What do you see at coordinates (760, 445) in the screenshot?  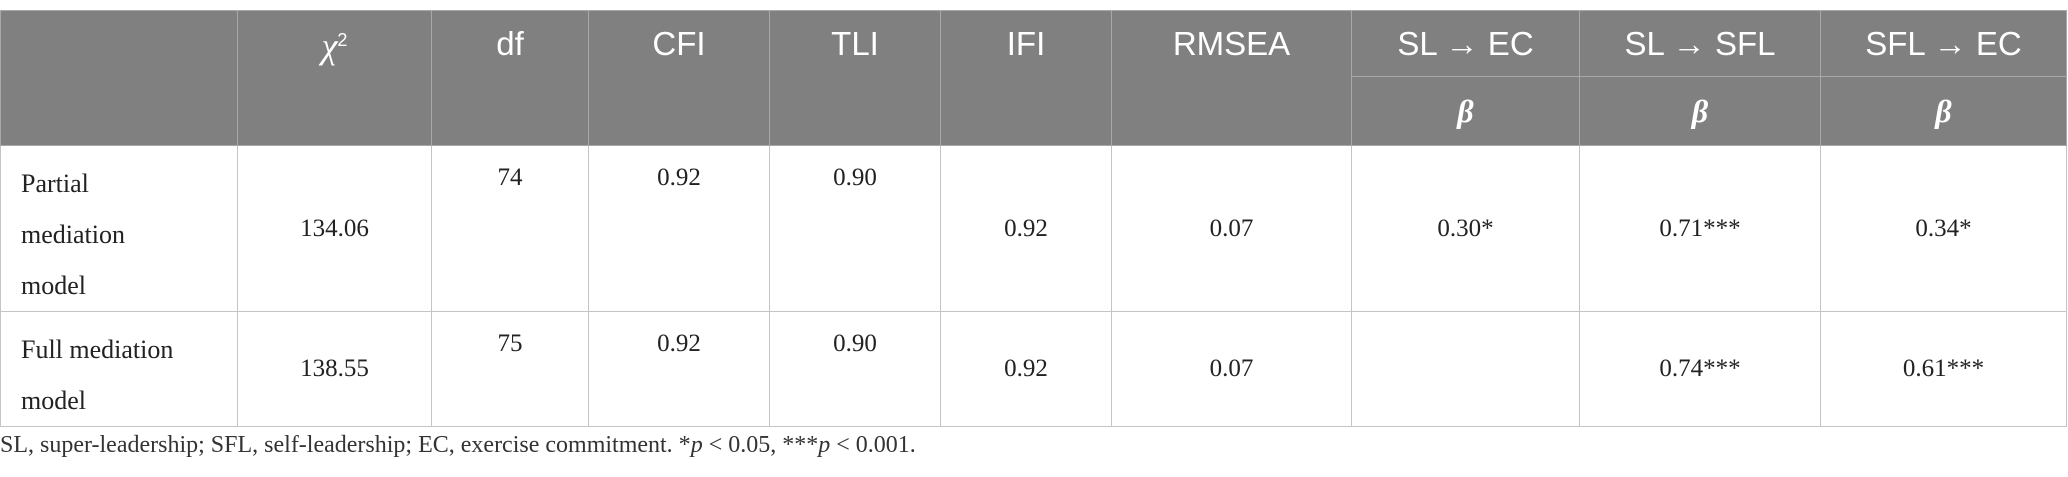 I see `footnote-text: < 0.05, ***` at bounding box center [760, 445].